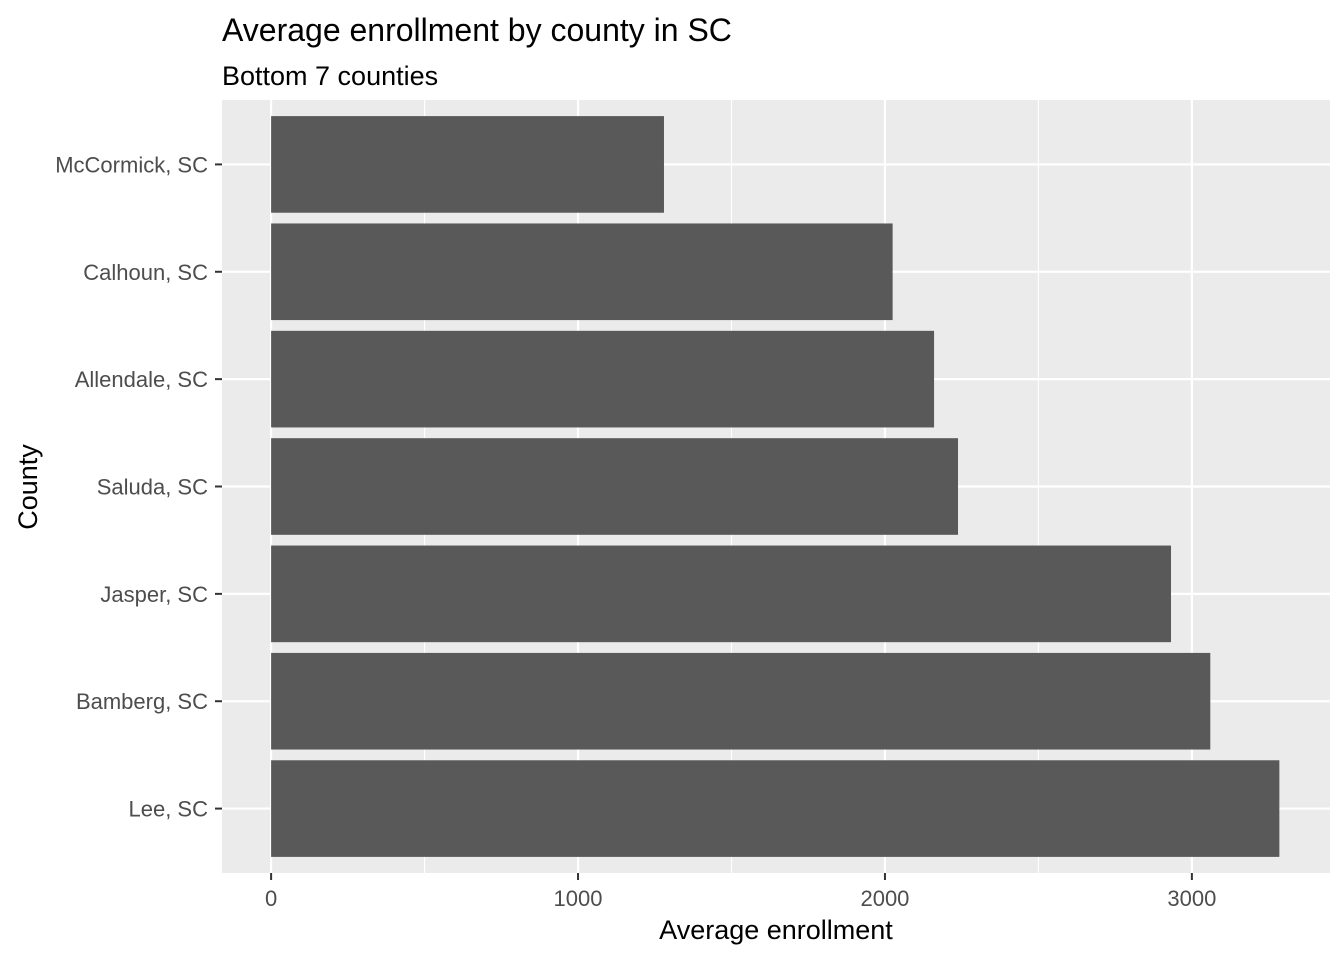 This screenshot has height=960, width=1344. Describe the element at coordinates (152, 487) in the screenshot. I see `y-tick-label: Saluda, SC` at that location.